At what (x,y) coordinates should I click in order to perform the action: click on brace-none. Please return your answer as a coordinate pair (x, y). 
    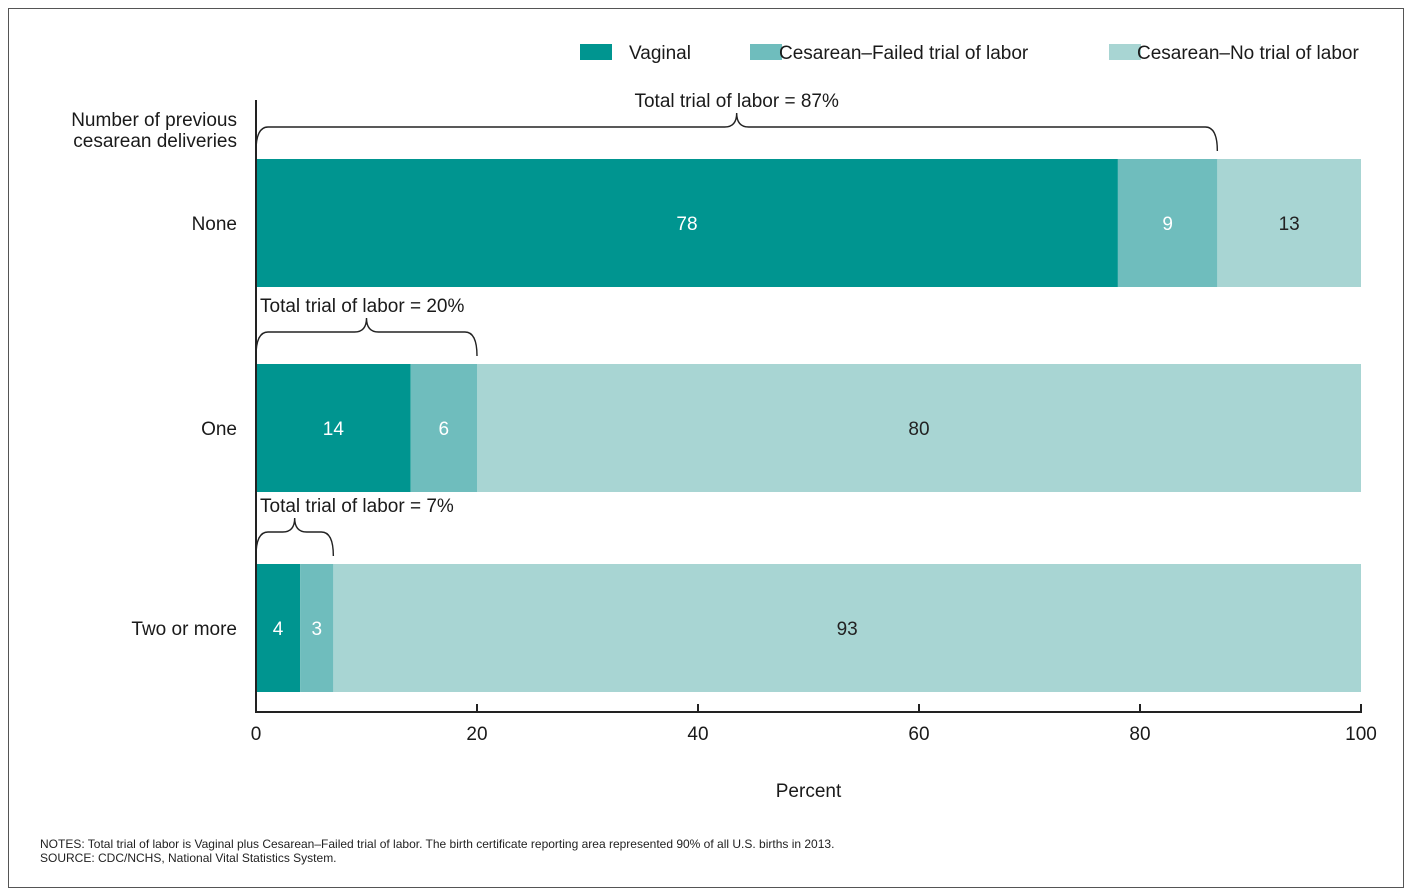
    Looking at the image, I should click on (737, 132).